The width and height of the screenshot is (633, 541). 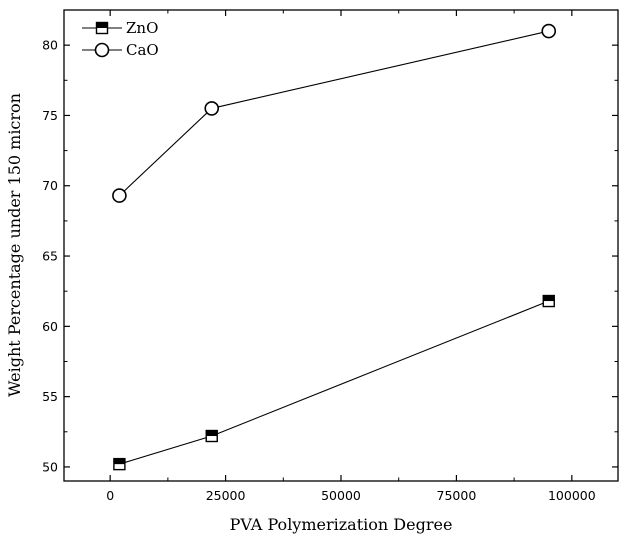 I want to click on y-tick-label: 80, so click(x=50, y=45).